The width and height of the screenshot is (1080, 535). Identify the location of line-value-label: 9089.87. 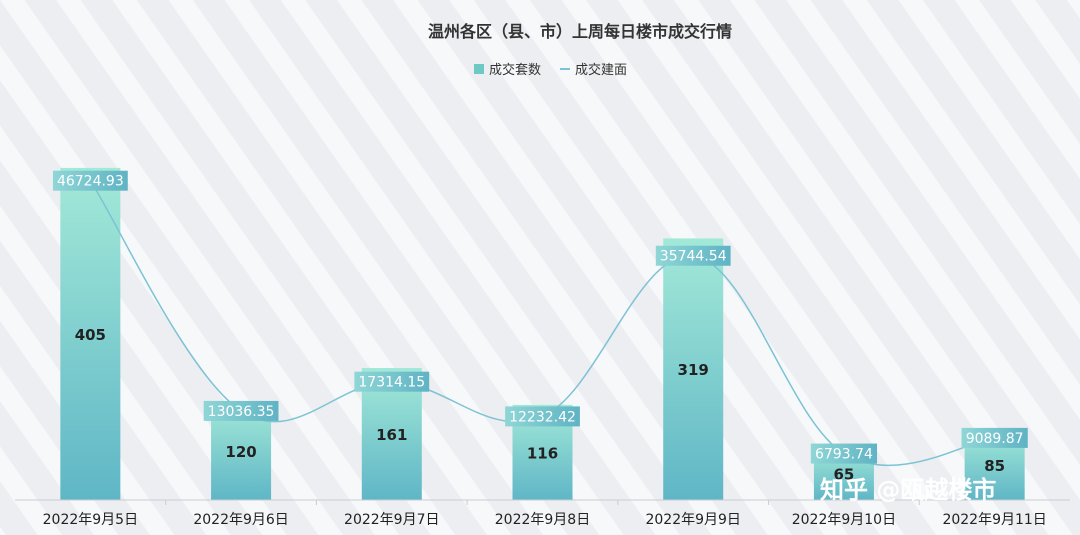
(995, 439).